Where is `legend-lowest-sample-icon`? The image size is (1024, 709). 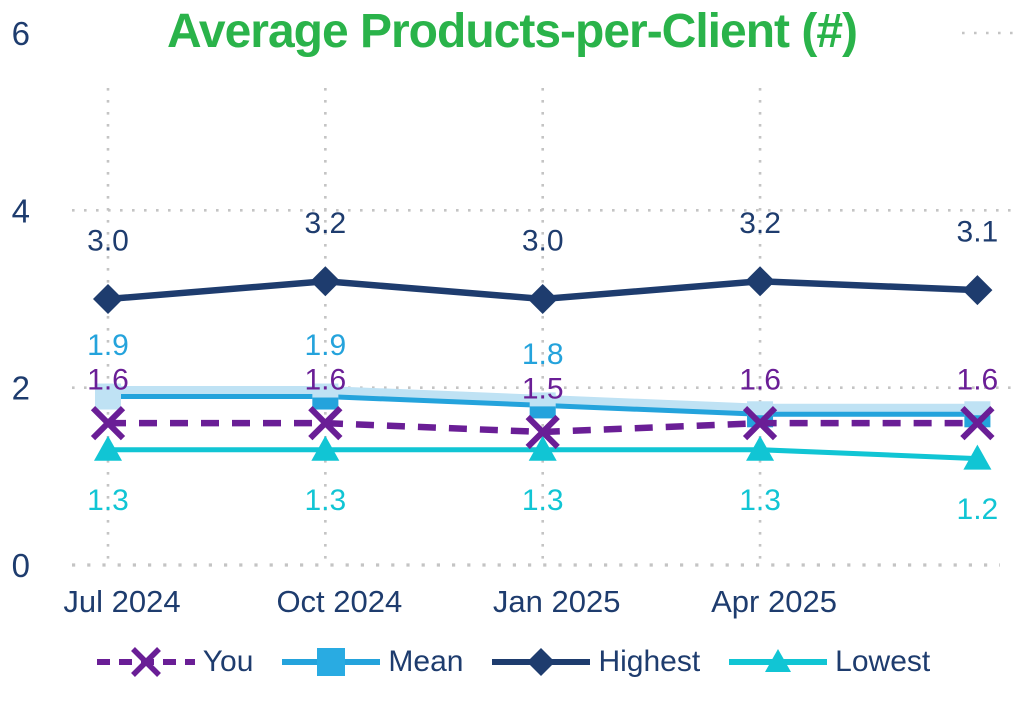
legend-lowest-sample-icon is located at coordinates (778, 660).